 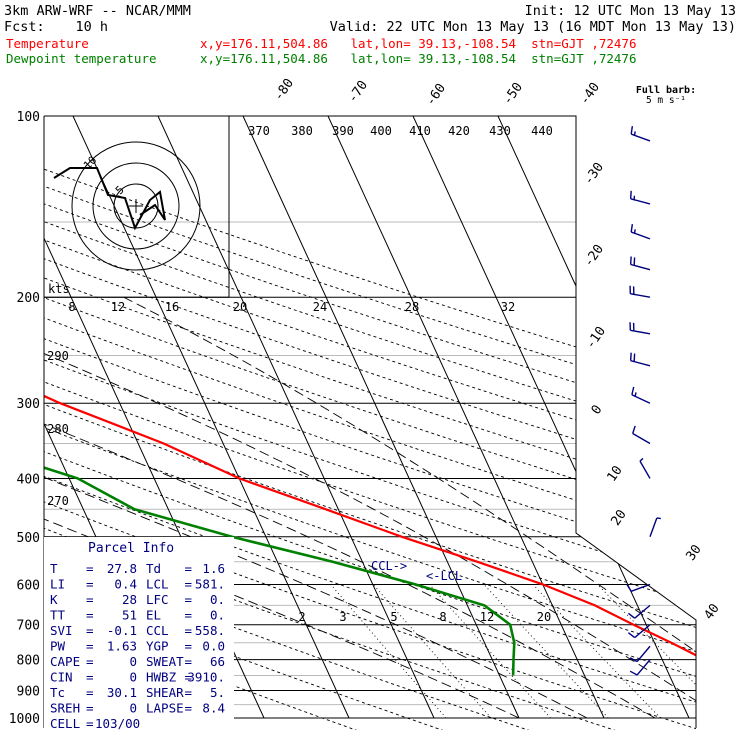 What do you see at coordinates (54, 599) in the screenshot?
I see `parcel-k-label: K` at bounding box center [54, 599].